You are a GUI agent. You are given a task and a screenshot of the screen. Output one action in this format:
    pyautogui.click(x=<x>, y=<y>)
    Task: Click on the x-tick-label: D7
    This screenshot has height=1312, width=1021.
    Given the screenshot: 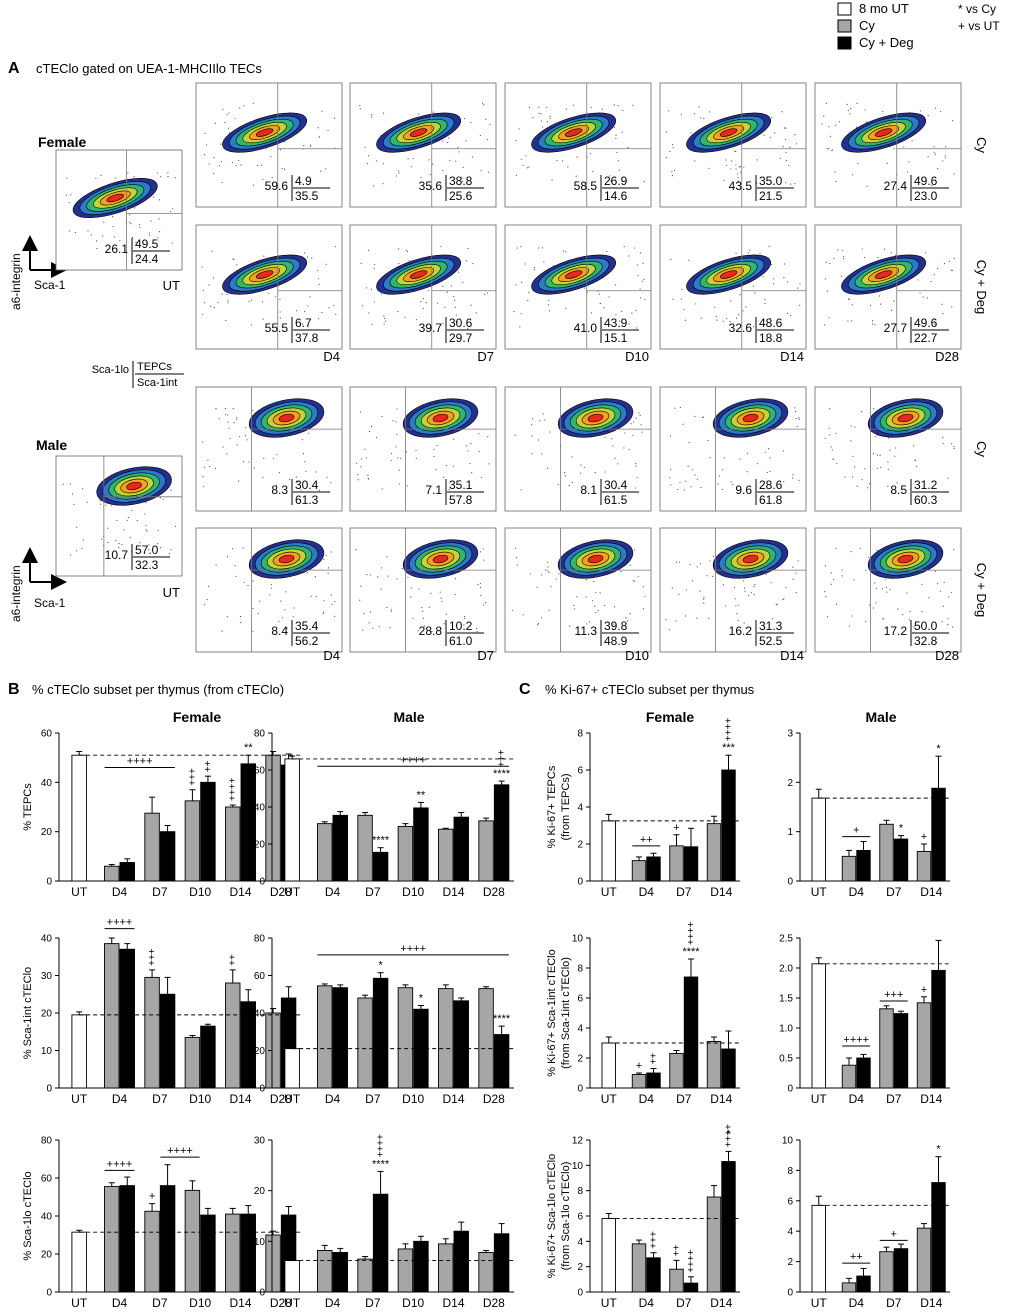 What is the action you would take?
    pyautogui.click(x=894, y=892)
    